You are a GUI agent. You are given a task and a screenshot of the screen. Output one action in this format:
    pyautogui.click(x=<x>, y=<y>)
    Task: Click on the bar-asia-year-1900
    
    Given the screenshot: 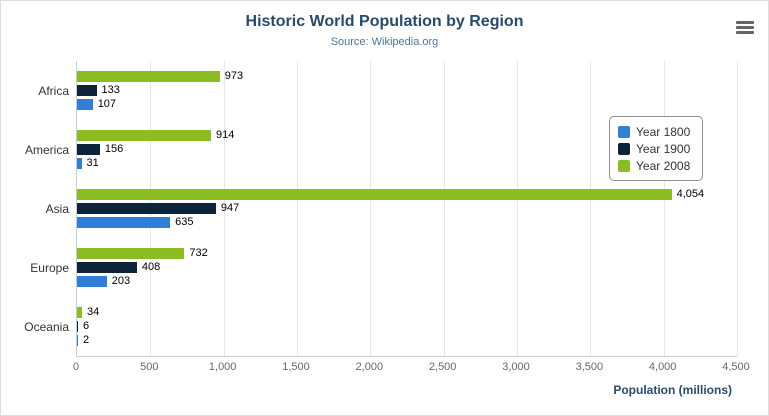 What is the action you would take?
    pyautogui.click(x=146, y=208)
    